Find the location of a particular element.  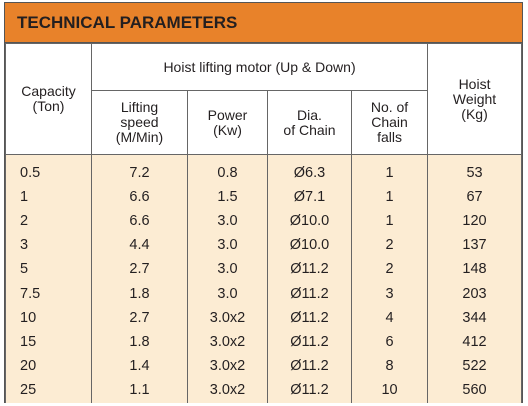

table-cell: 15 is located at coordinates (48, 342).